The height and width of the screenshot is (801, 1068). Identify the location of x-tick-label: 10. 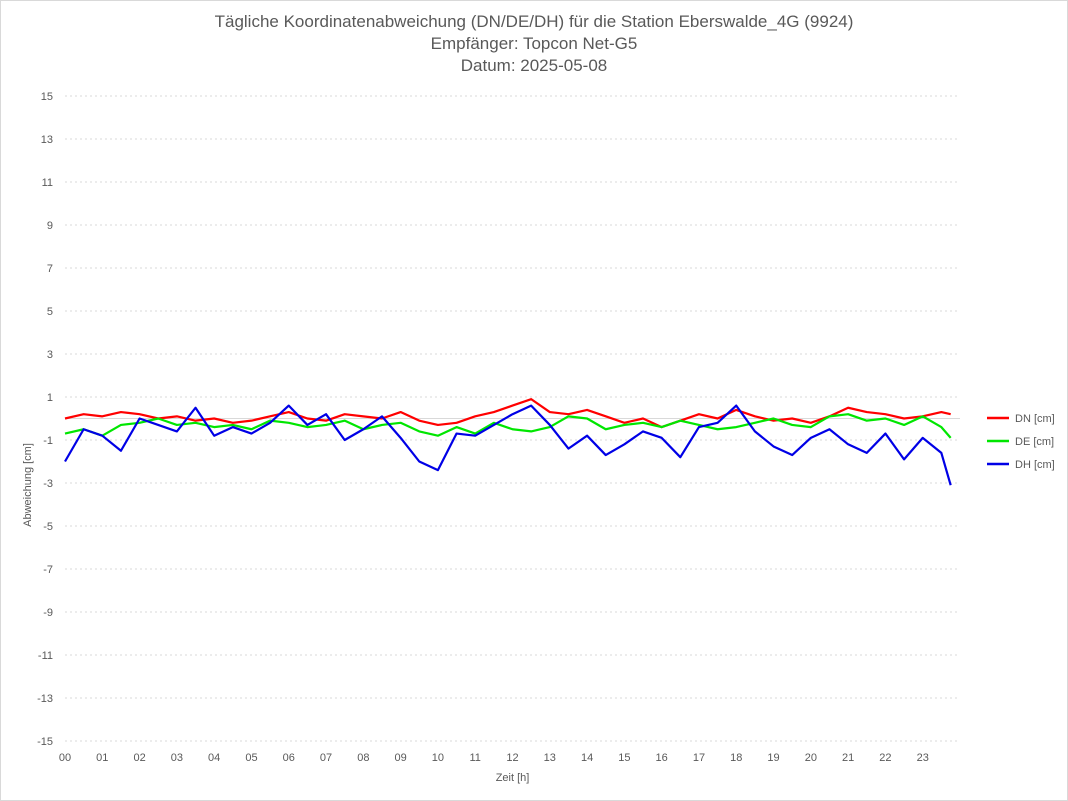
(438, 758).